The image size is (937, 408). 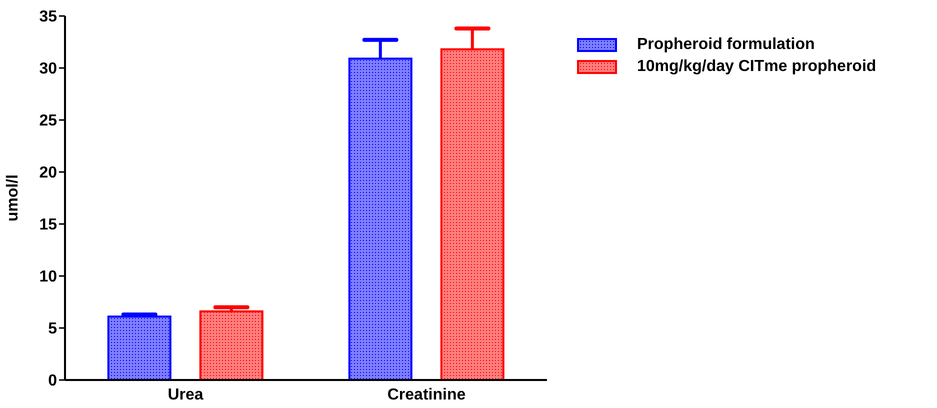 I want to click on y-tick-label: 35, so click(x=48, y=17).